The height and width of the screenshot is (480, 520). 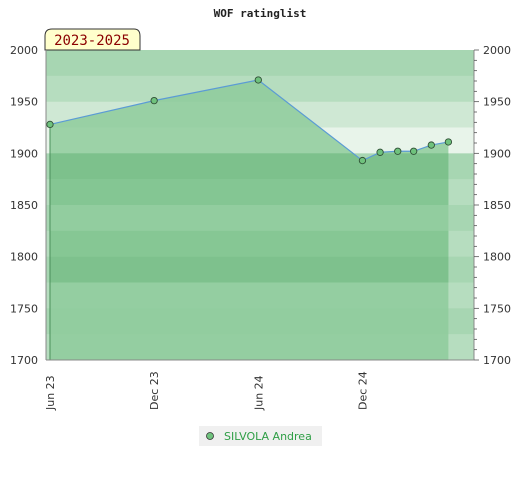 I want to click on legend-box, so click(x=260, y=436).